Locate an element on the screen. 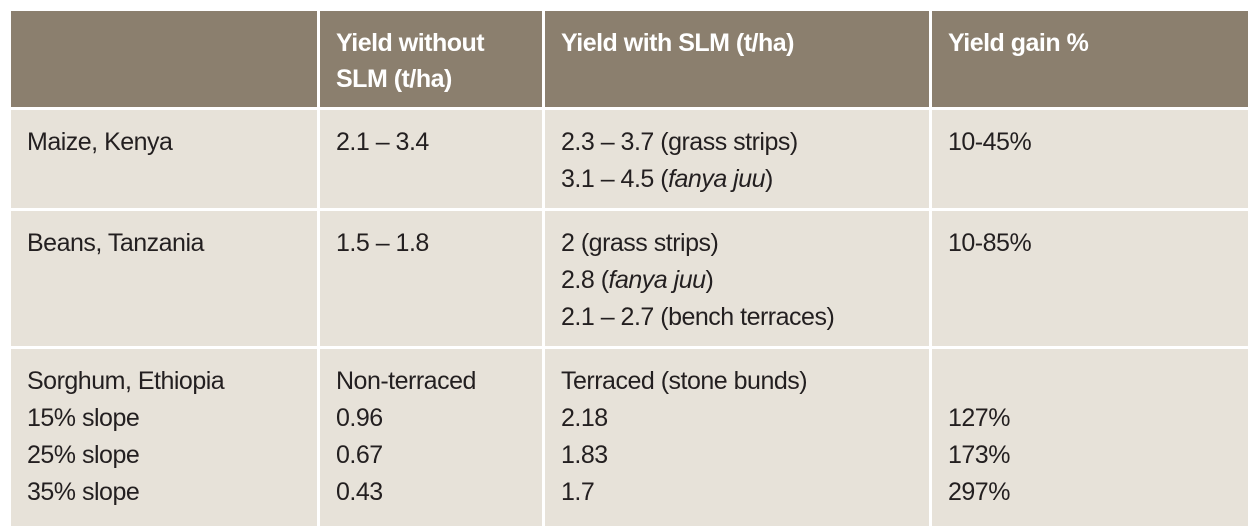  table-cell: Beans, Tanzania is located at coordinates (164, 278).